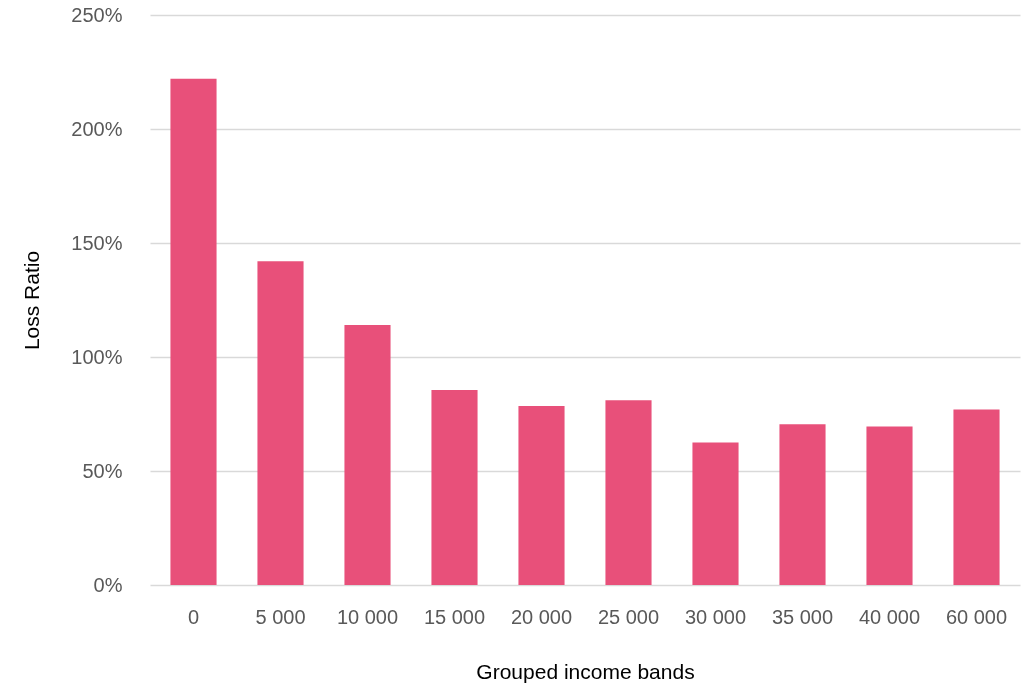 This screenshot has width=1036, height=694. Describe the element at coordinates (280, 616) in the screenshot. I see `x-tick-label: 5 000` at that location.